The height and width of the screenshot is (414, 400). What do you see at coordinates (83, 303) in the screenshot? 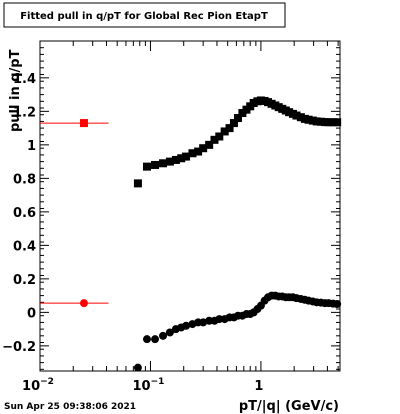
I see `reference-circle-marker` at bounding box center [83, 303].